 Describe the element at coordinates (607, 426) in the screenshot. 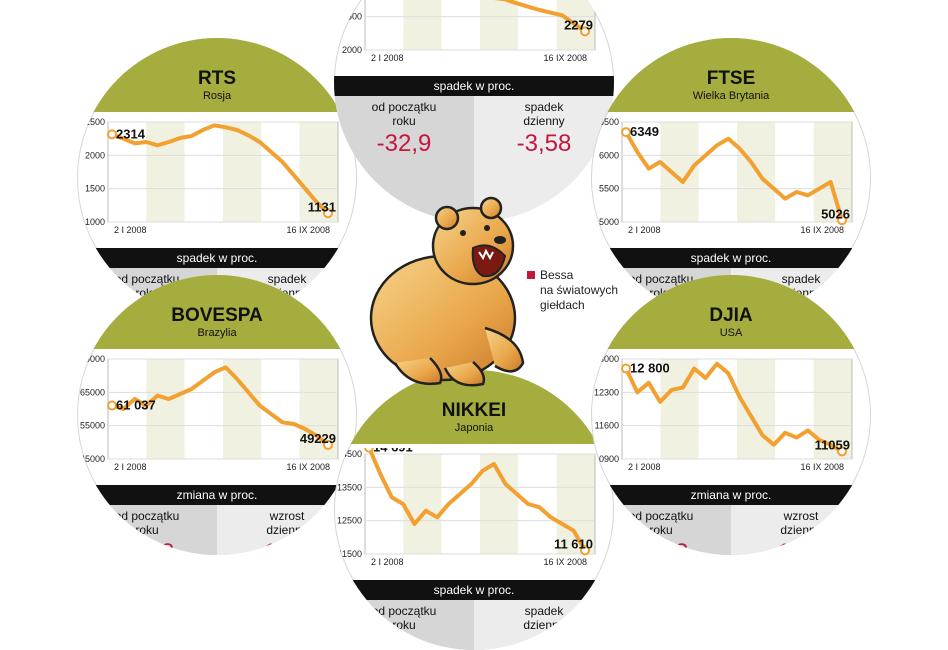

I see `y-tick-label: 11600` at that location.